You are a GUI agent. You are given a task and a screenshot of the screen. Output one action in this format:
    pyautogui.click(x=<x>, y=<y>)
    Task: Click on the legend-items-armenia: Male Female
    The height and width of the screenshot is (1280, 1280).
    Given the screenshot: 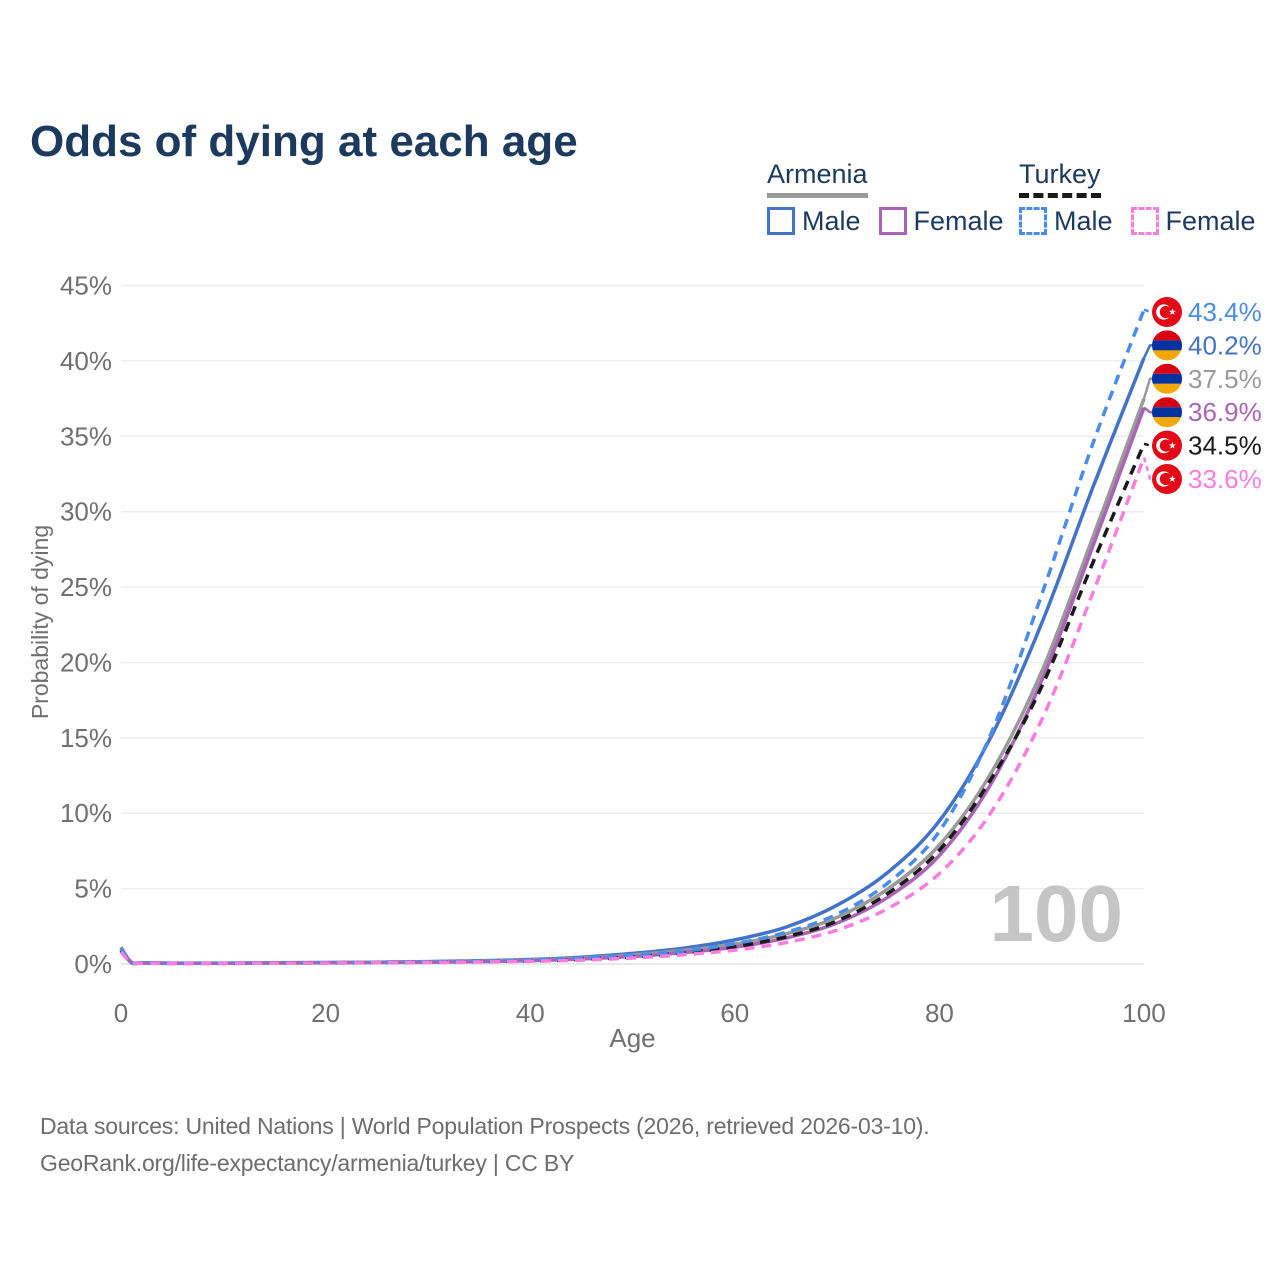 What is the action you would take?
    pyautogui.click(x=885, y=221)
    